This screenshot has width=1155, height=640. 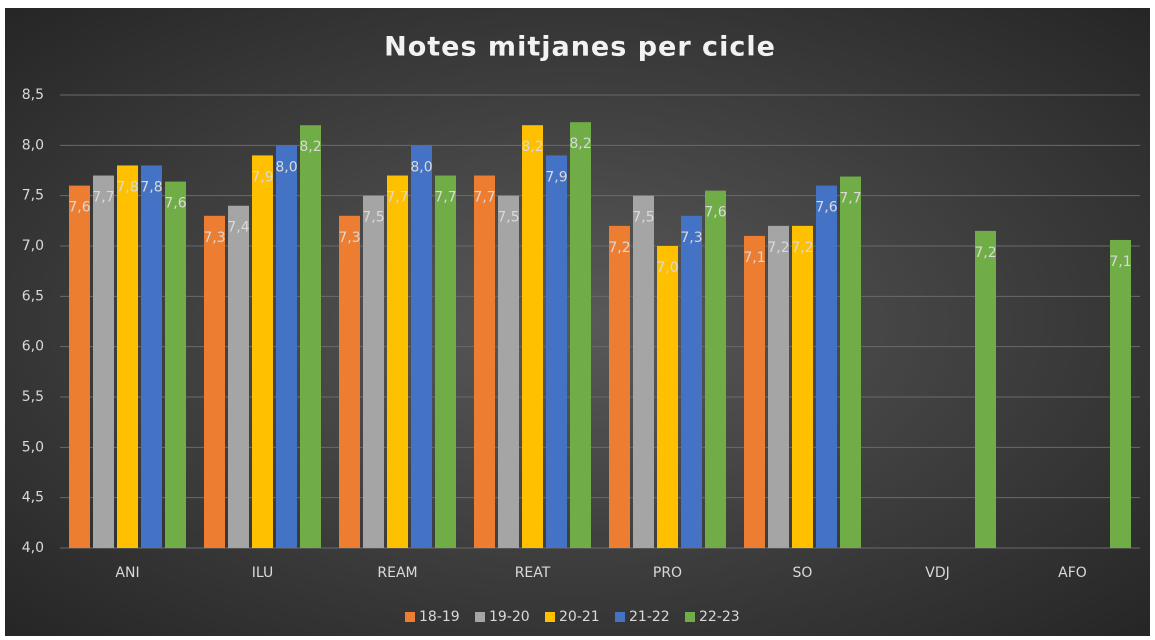 I want to click on y-tick-label: 4,0, so click(x=33, y=548).